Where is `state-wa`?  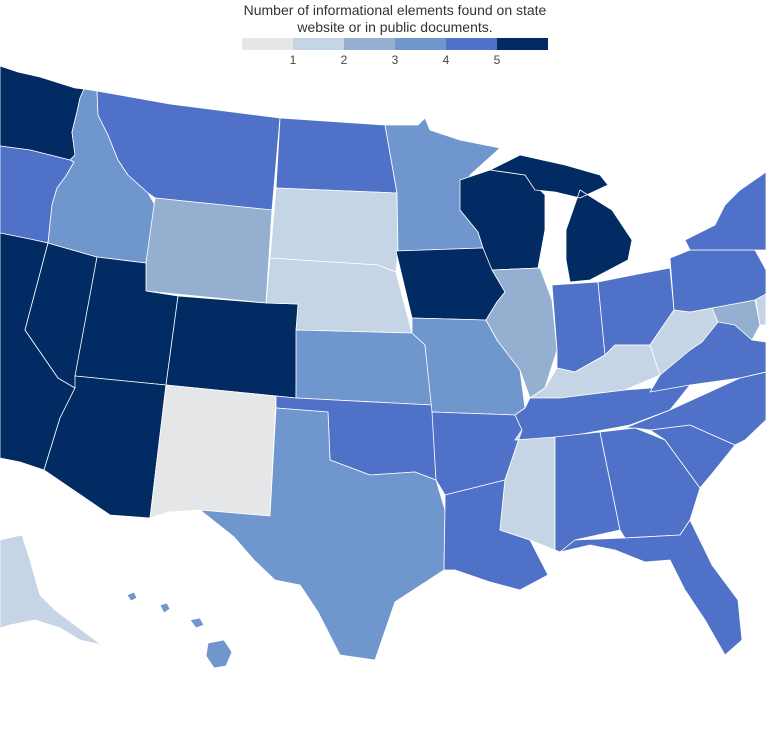 state-wa is located at coordinates (42, 113).